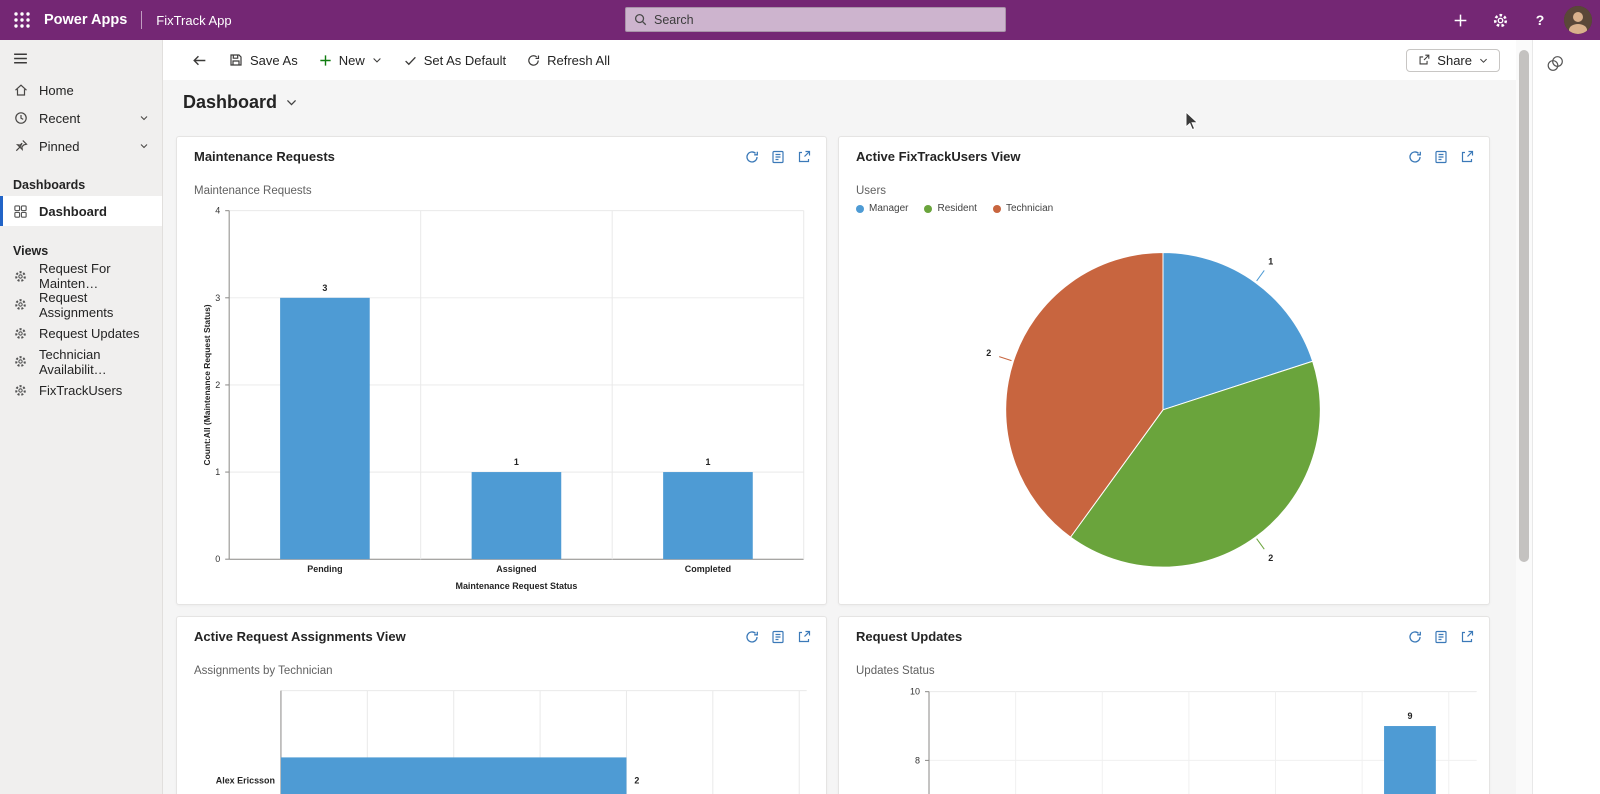 This screenshot has width=1600, height=794. Describe the element at coordinates (49, 185) in the screenshot. I see `dashboards-group-header: Dashboards` at that location.